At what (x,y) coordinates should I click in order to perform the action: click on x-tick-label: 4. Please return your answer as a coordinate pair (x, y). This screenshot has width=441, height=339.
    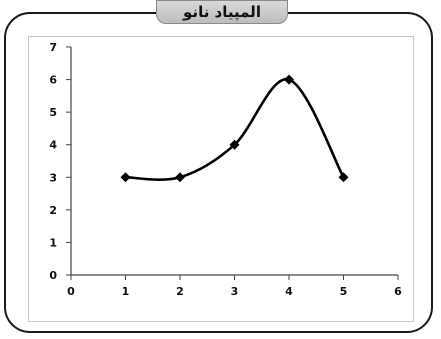
    Looking at the image, I should click on (289, 291).